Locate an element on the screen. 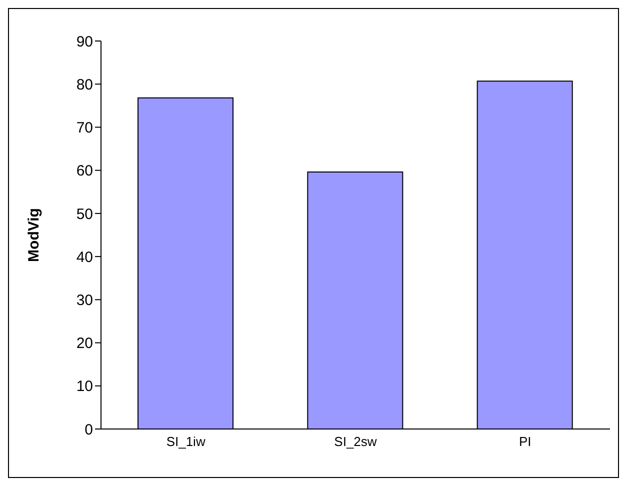 Image resolution: width=627 pixels, height=489 pixels. y-axis-title: ModVig is located at coordinates (33, 235).